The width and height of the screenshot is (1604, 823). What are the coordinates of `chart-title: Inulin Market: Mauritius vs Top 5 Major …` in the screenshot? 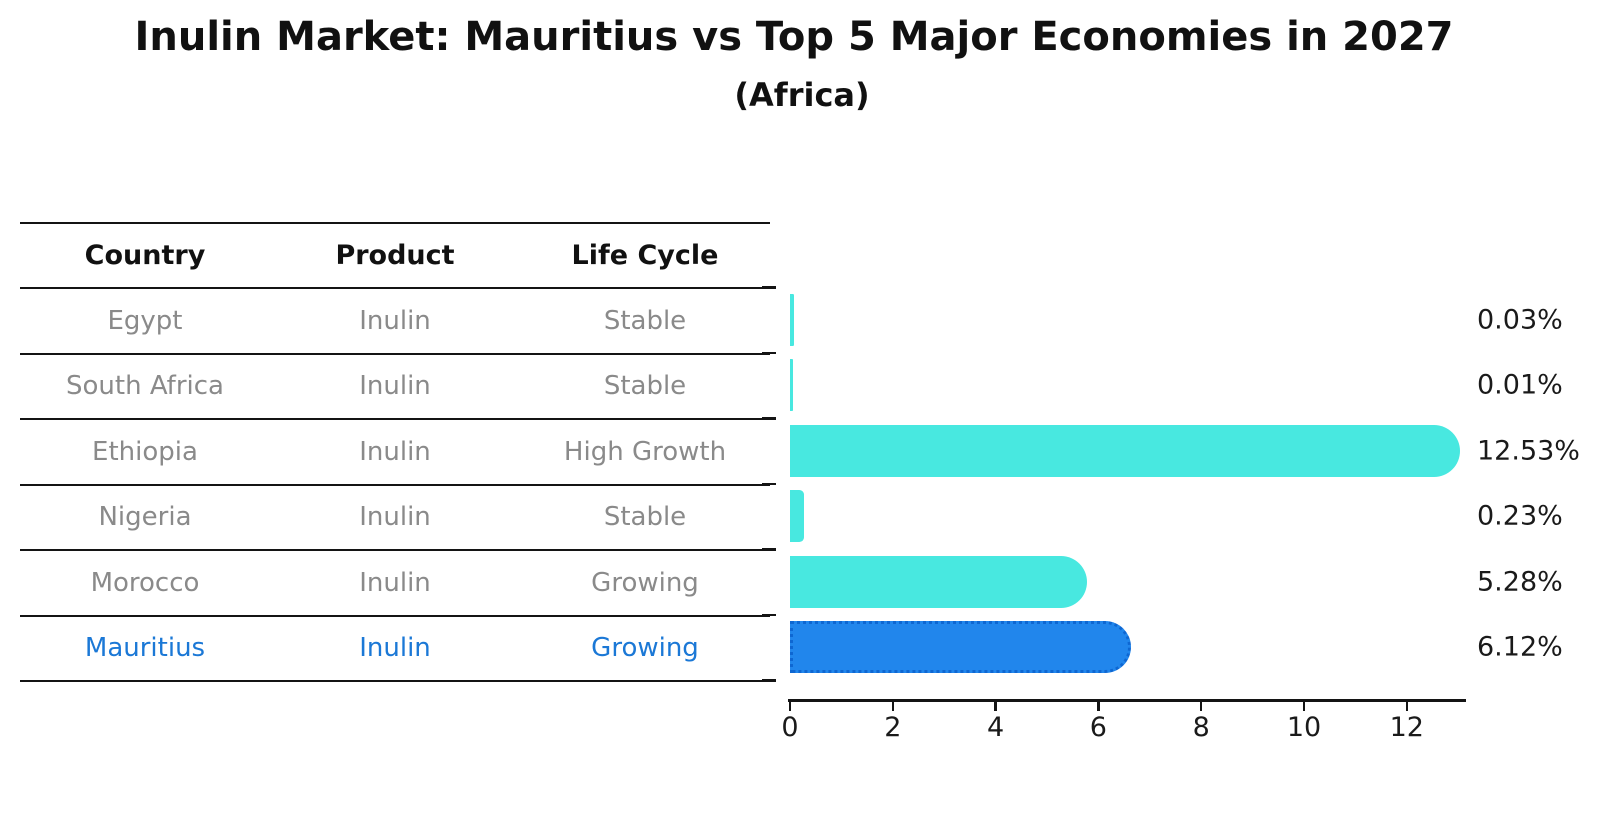 It's located at (794, 37).